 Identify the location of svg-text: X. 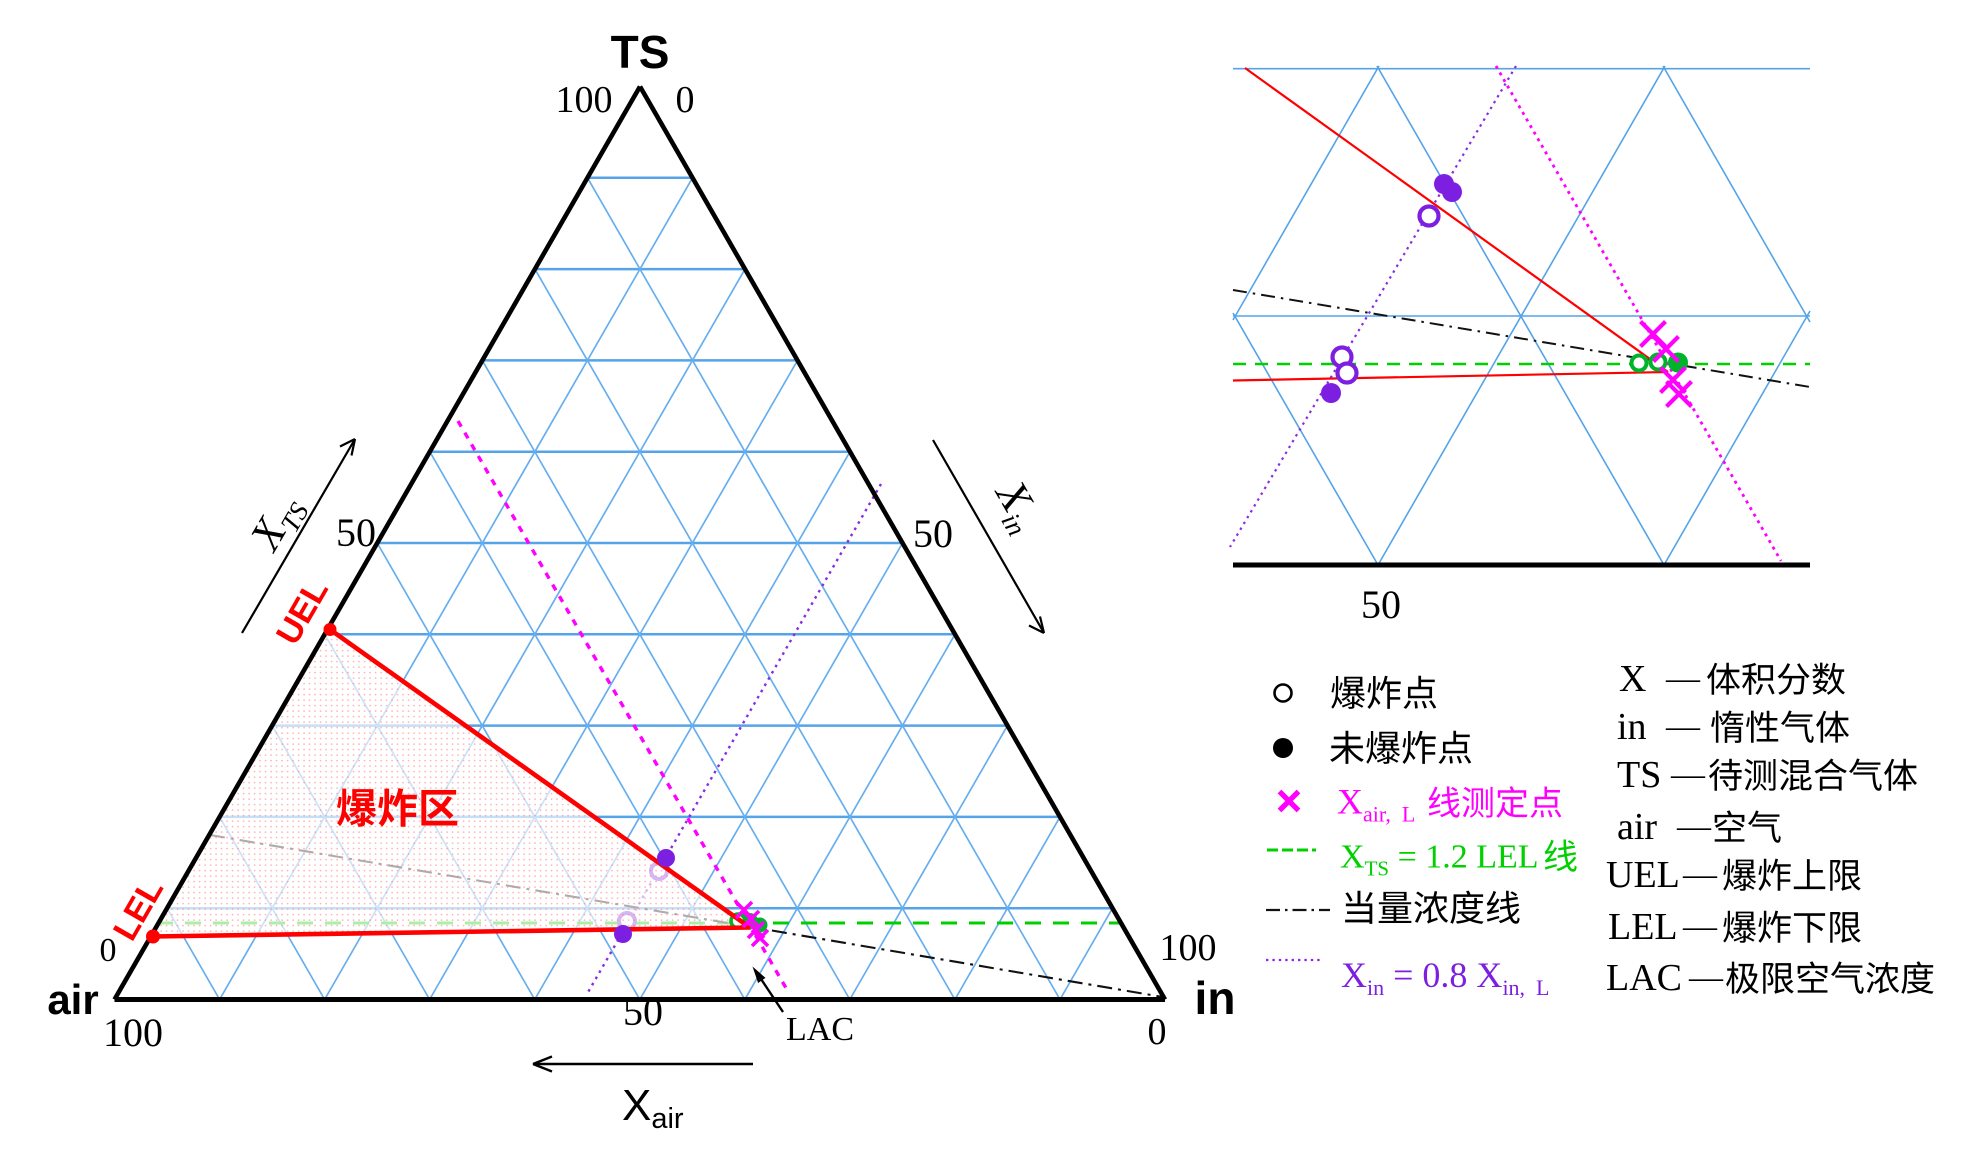
(1632, 679).